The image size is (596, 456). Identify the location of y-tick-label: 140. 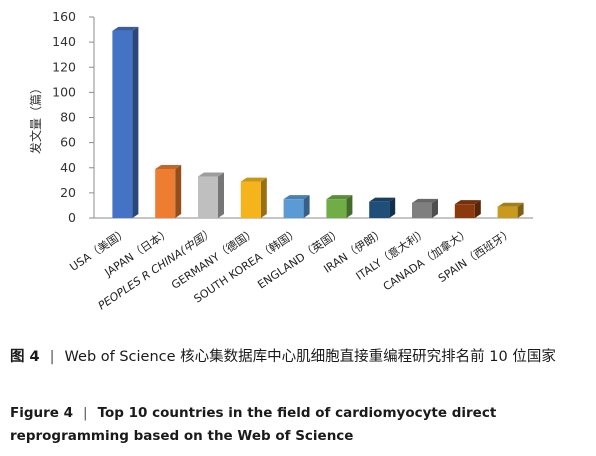
(64, 41).